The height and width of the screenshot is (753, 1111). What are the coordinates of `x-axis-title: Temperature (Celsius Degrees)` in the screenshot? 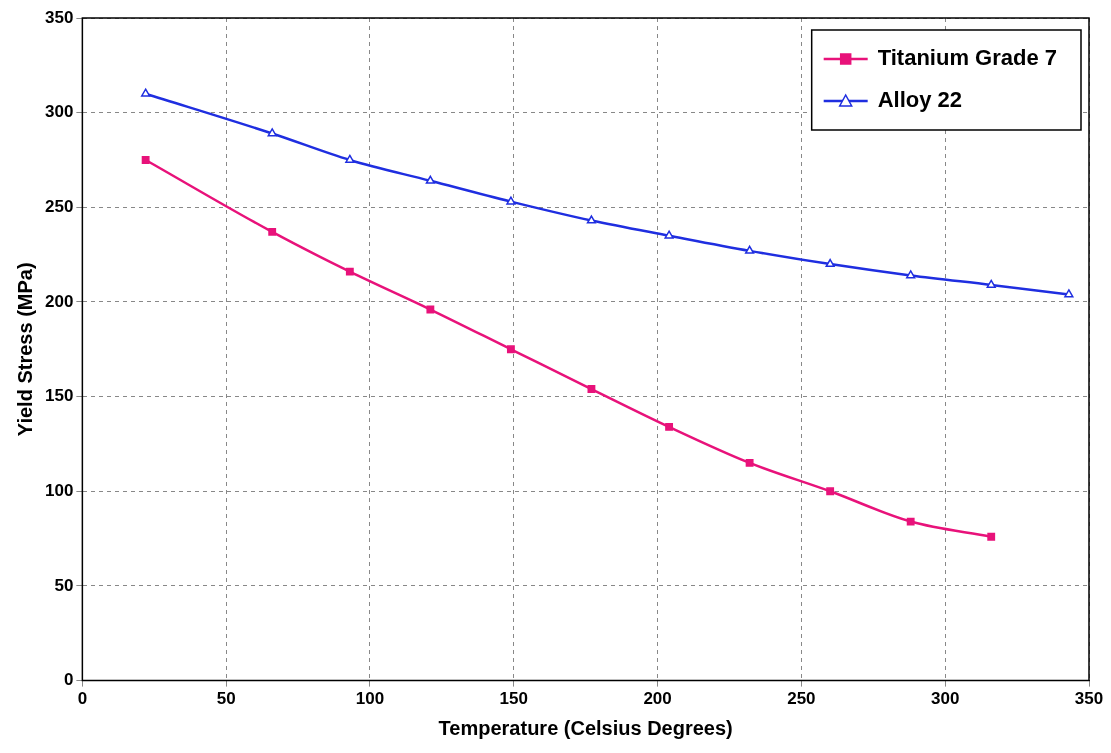 It's located at (585, 727).